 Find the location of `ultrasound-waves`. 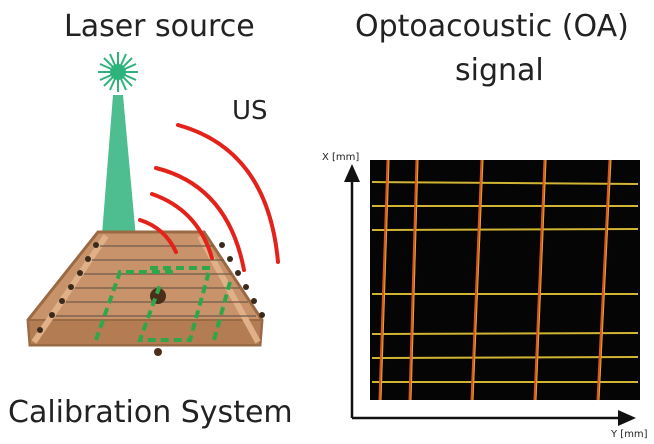

ultrasound-waves is located at coordinates (209, 197).